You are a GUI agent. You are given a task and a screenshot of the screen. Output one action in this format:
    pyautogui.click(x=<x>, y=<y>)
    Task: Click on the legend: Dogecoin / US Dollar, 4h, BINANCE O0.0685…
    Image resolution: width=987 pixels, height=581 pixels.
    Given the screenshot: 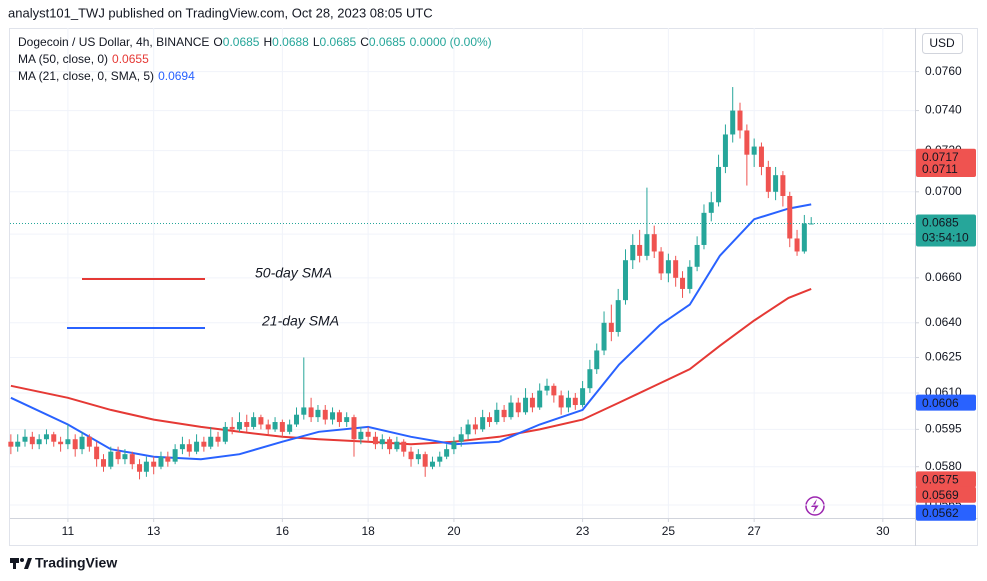 What is the action you would take?
    pyautogui.click(x=257, y=59)
    